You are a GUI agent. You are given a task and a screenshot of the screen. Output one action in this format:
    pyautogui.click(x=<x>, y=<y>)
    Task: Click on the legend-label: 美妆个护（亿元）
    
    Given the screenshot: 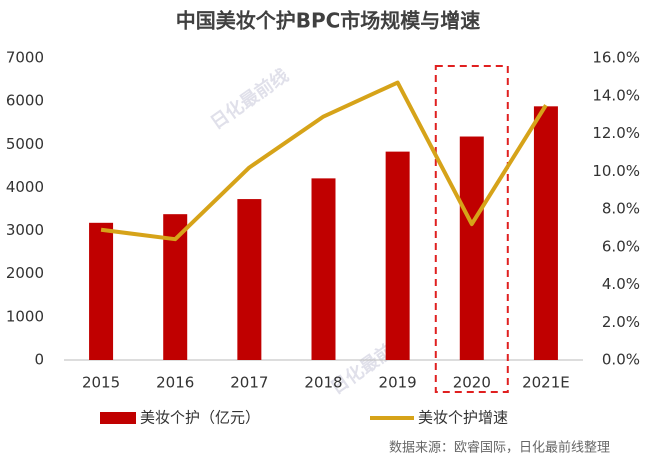 What is the action you would take?
    pyautogui.click(x=200, y=418)
    